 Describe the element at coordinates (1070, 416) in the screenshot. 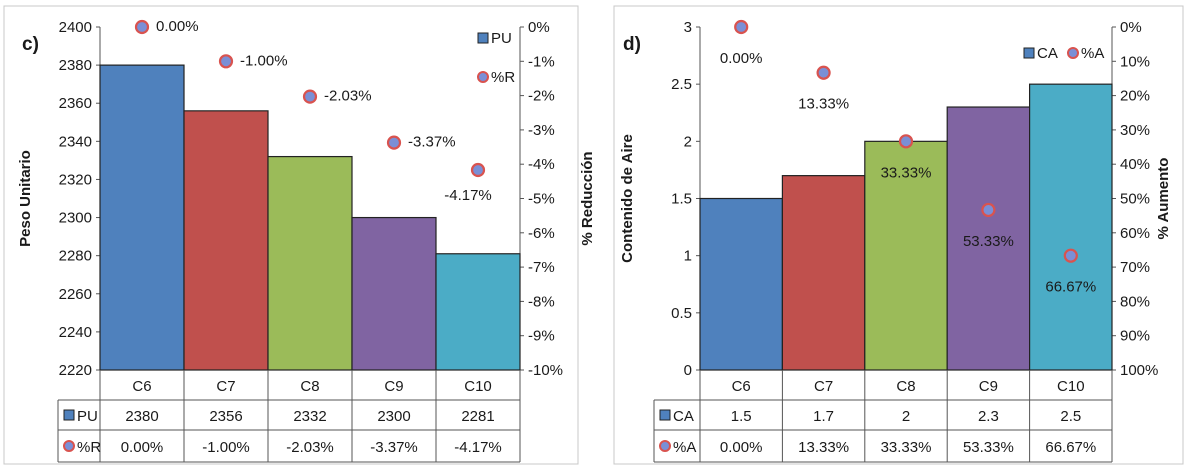

I see `table-cell-bar: 2.5` at that location.